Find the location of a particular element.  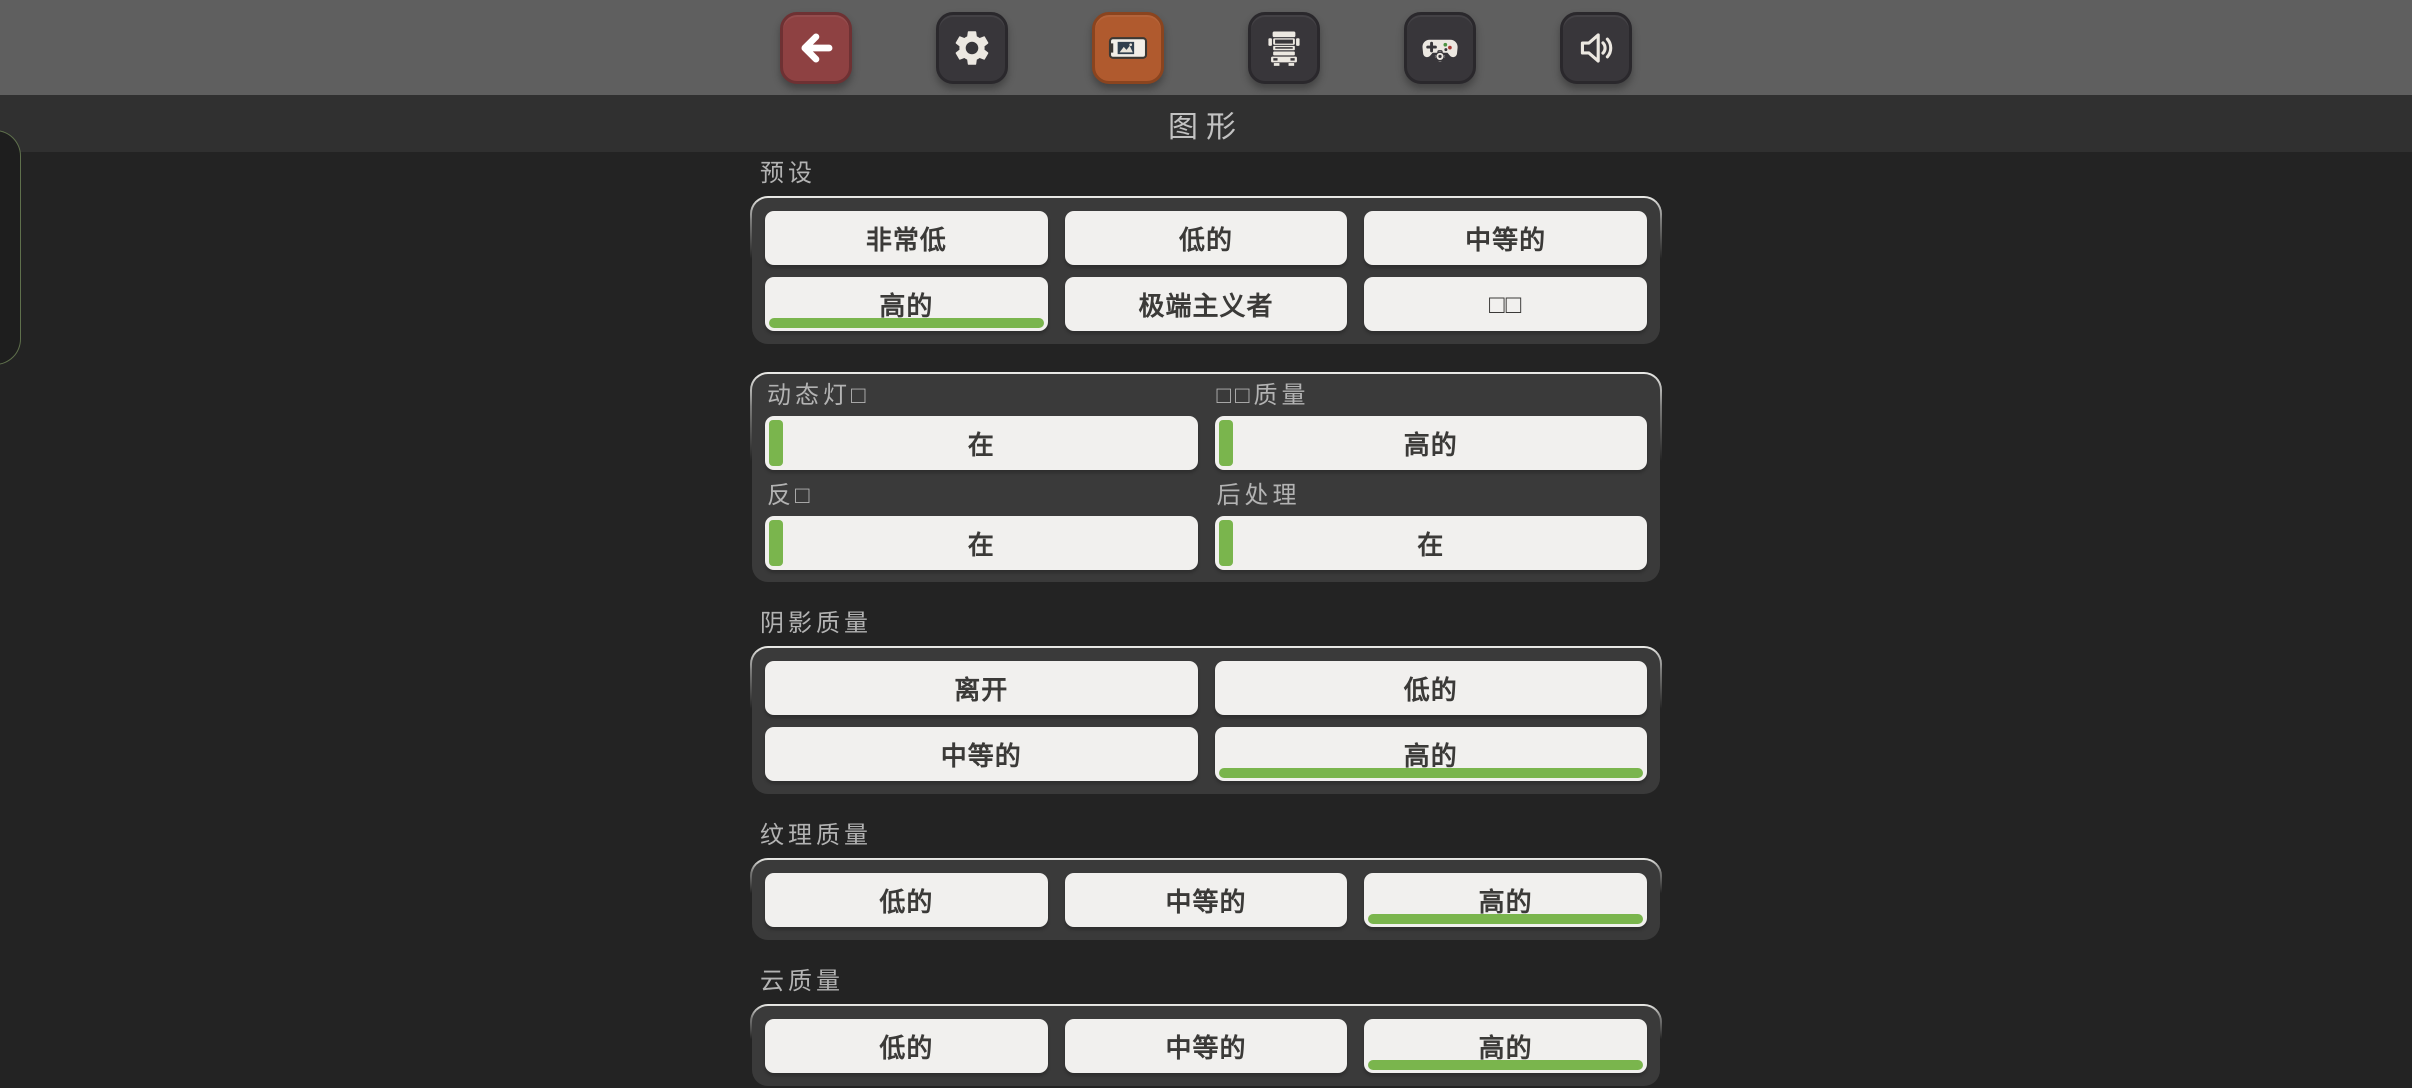

preset-low-button: 低的 is located at coordinates (1206, 238).